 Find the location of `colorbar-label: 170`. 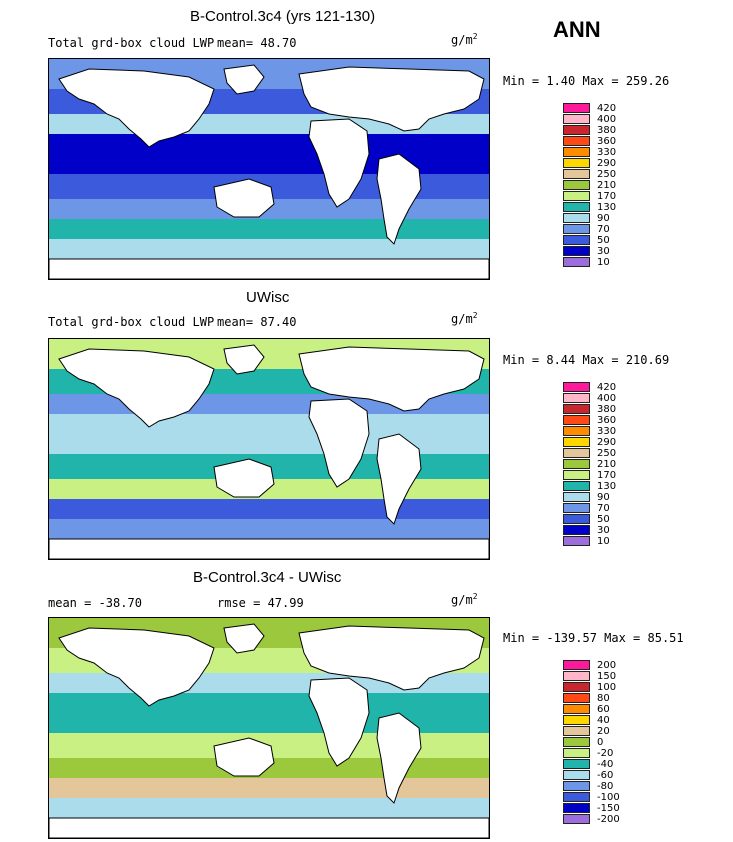

colorbar-label: 170 is located at coordinates (607, 196).